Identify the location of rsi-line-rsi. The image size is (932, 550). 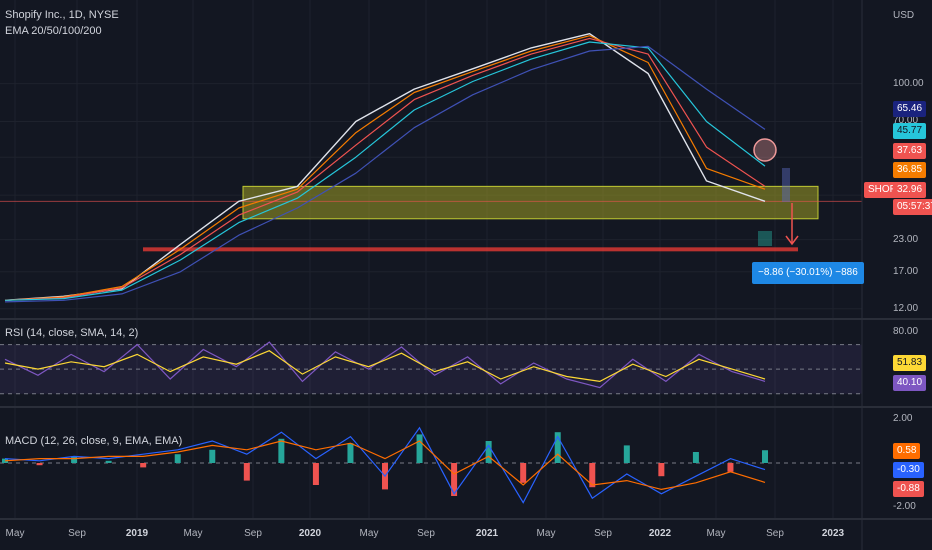
(385, 365).